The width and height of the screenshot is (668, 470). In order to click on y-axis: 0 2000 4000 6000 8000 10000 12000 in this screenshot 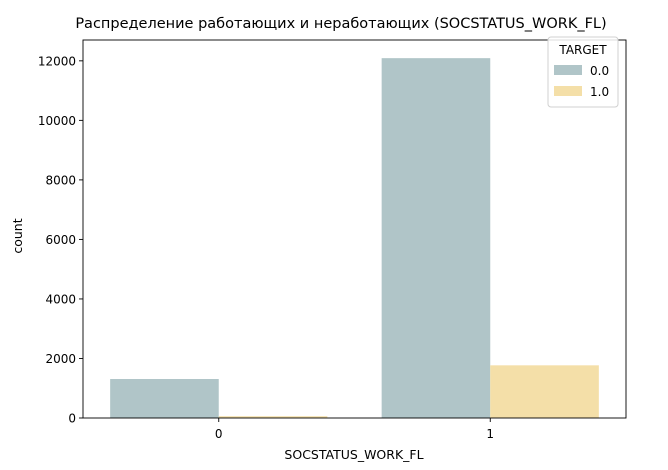, I will do `click(60, 240)`.